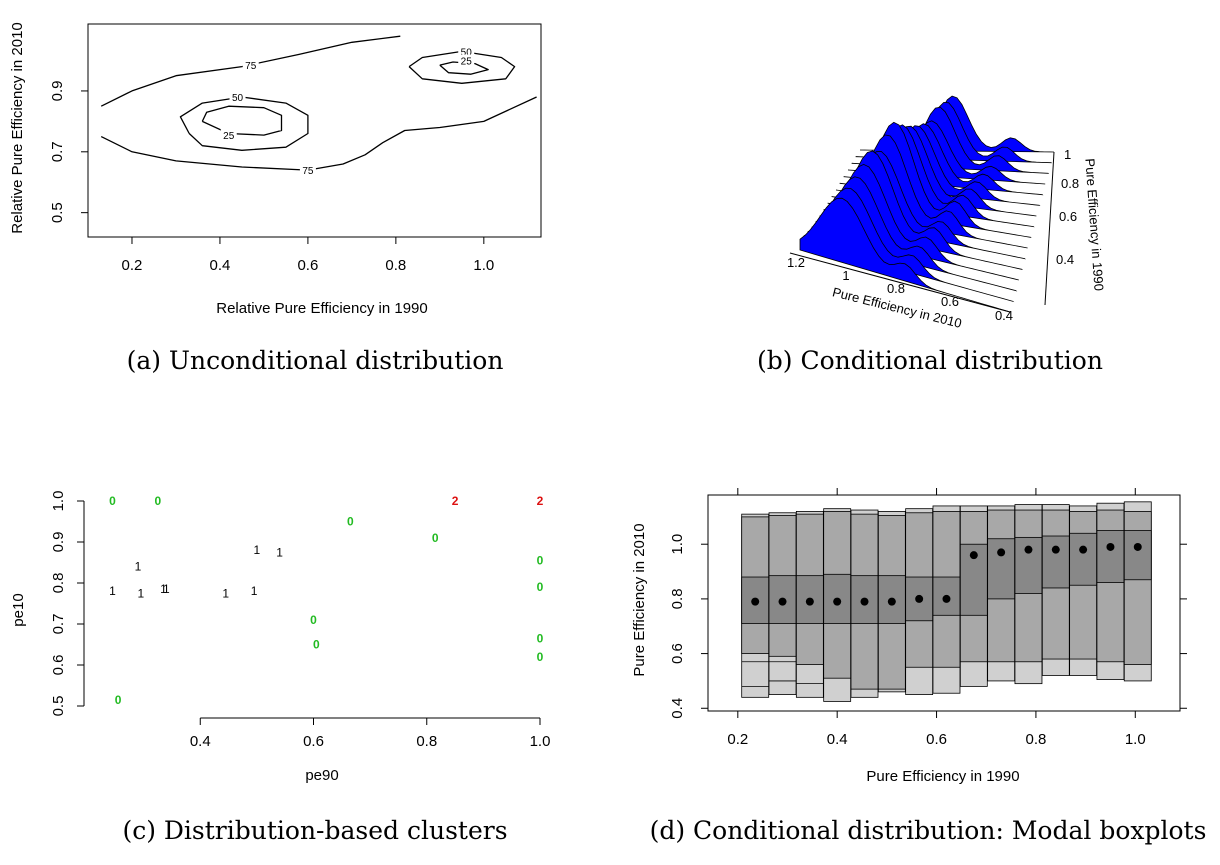  Describe the element at coordinates (1094, 224) in the screenshot. I see `chart-b-ylabel: Pure Efficiency in 1990` at that location.